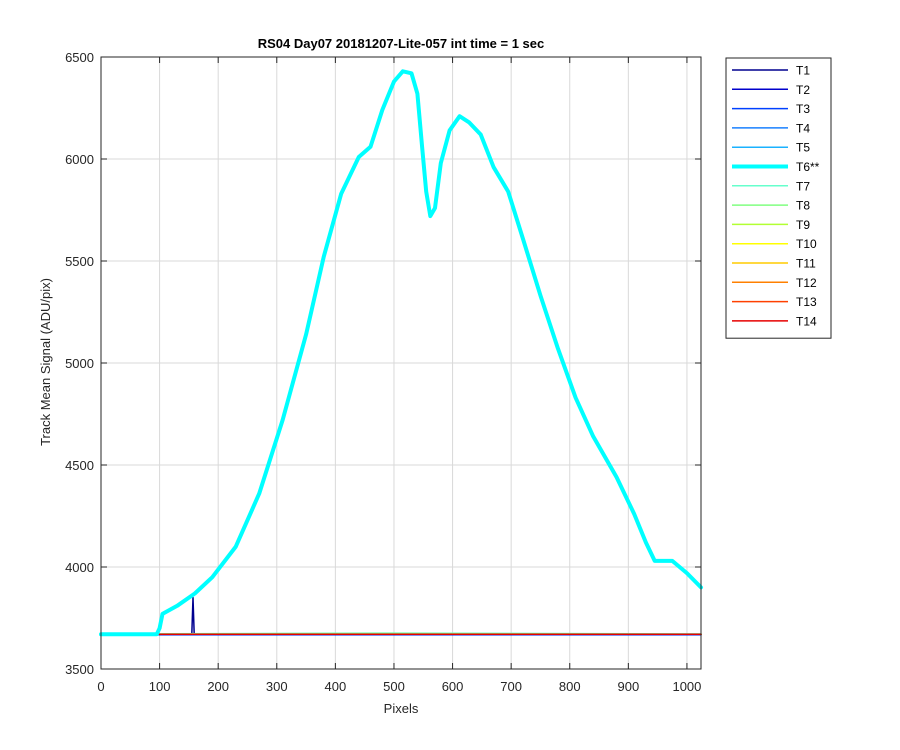  Describe the element at coordinates (218, 686) in the screenshot. I see `x-tick-label: 200` at that location.